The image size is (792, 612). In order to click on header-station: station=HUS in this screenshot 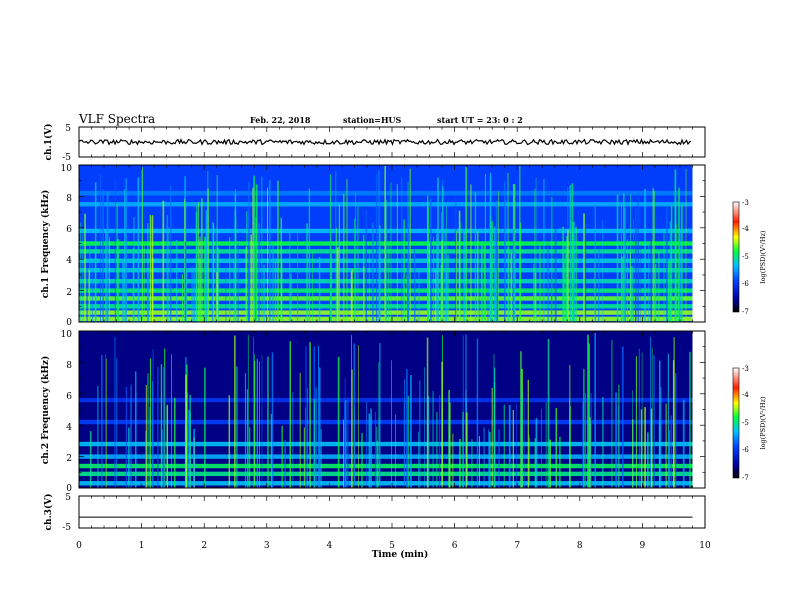, I will do `click(372, 120)`.